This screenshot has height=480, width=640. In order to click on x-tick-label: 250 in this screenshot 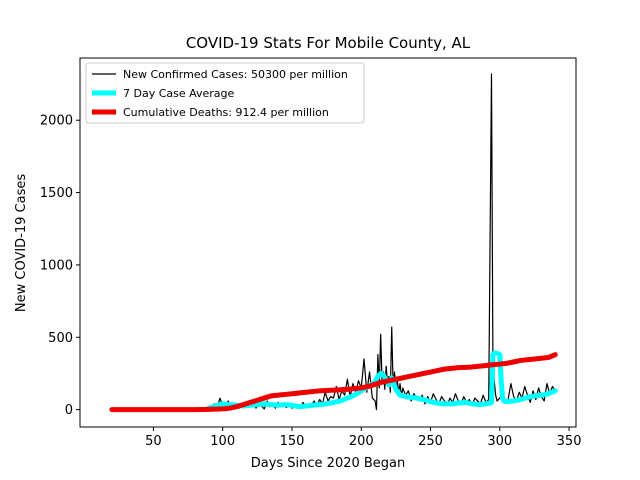, I will do `click(430, 441)`.